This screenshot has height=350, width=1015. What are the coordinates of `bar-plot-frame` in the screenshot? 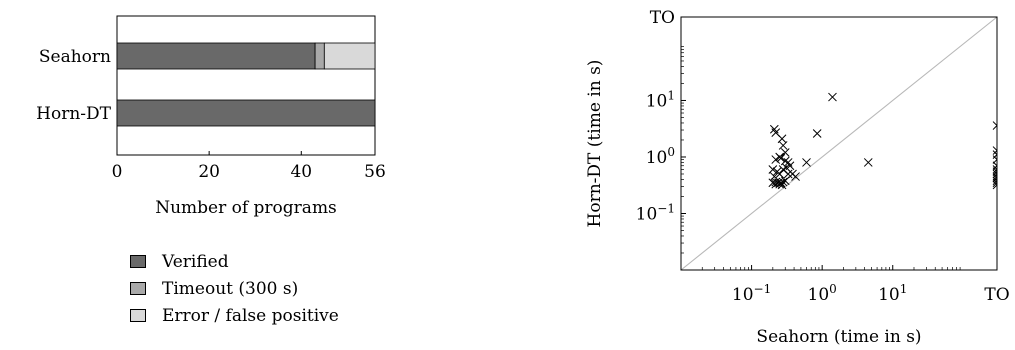 It's located at (246, 85).